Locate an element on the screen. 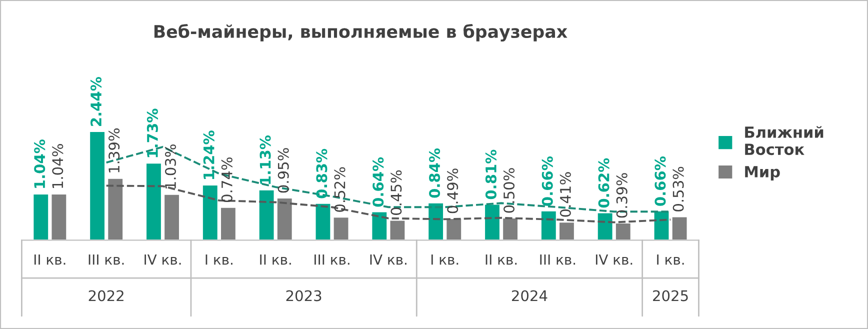  data-label: 1.39% is located at coordinates (114, 150).